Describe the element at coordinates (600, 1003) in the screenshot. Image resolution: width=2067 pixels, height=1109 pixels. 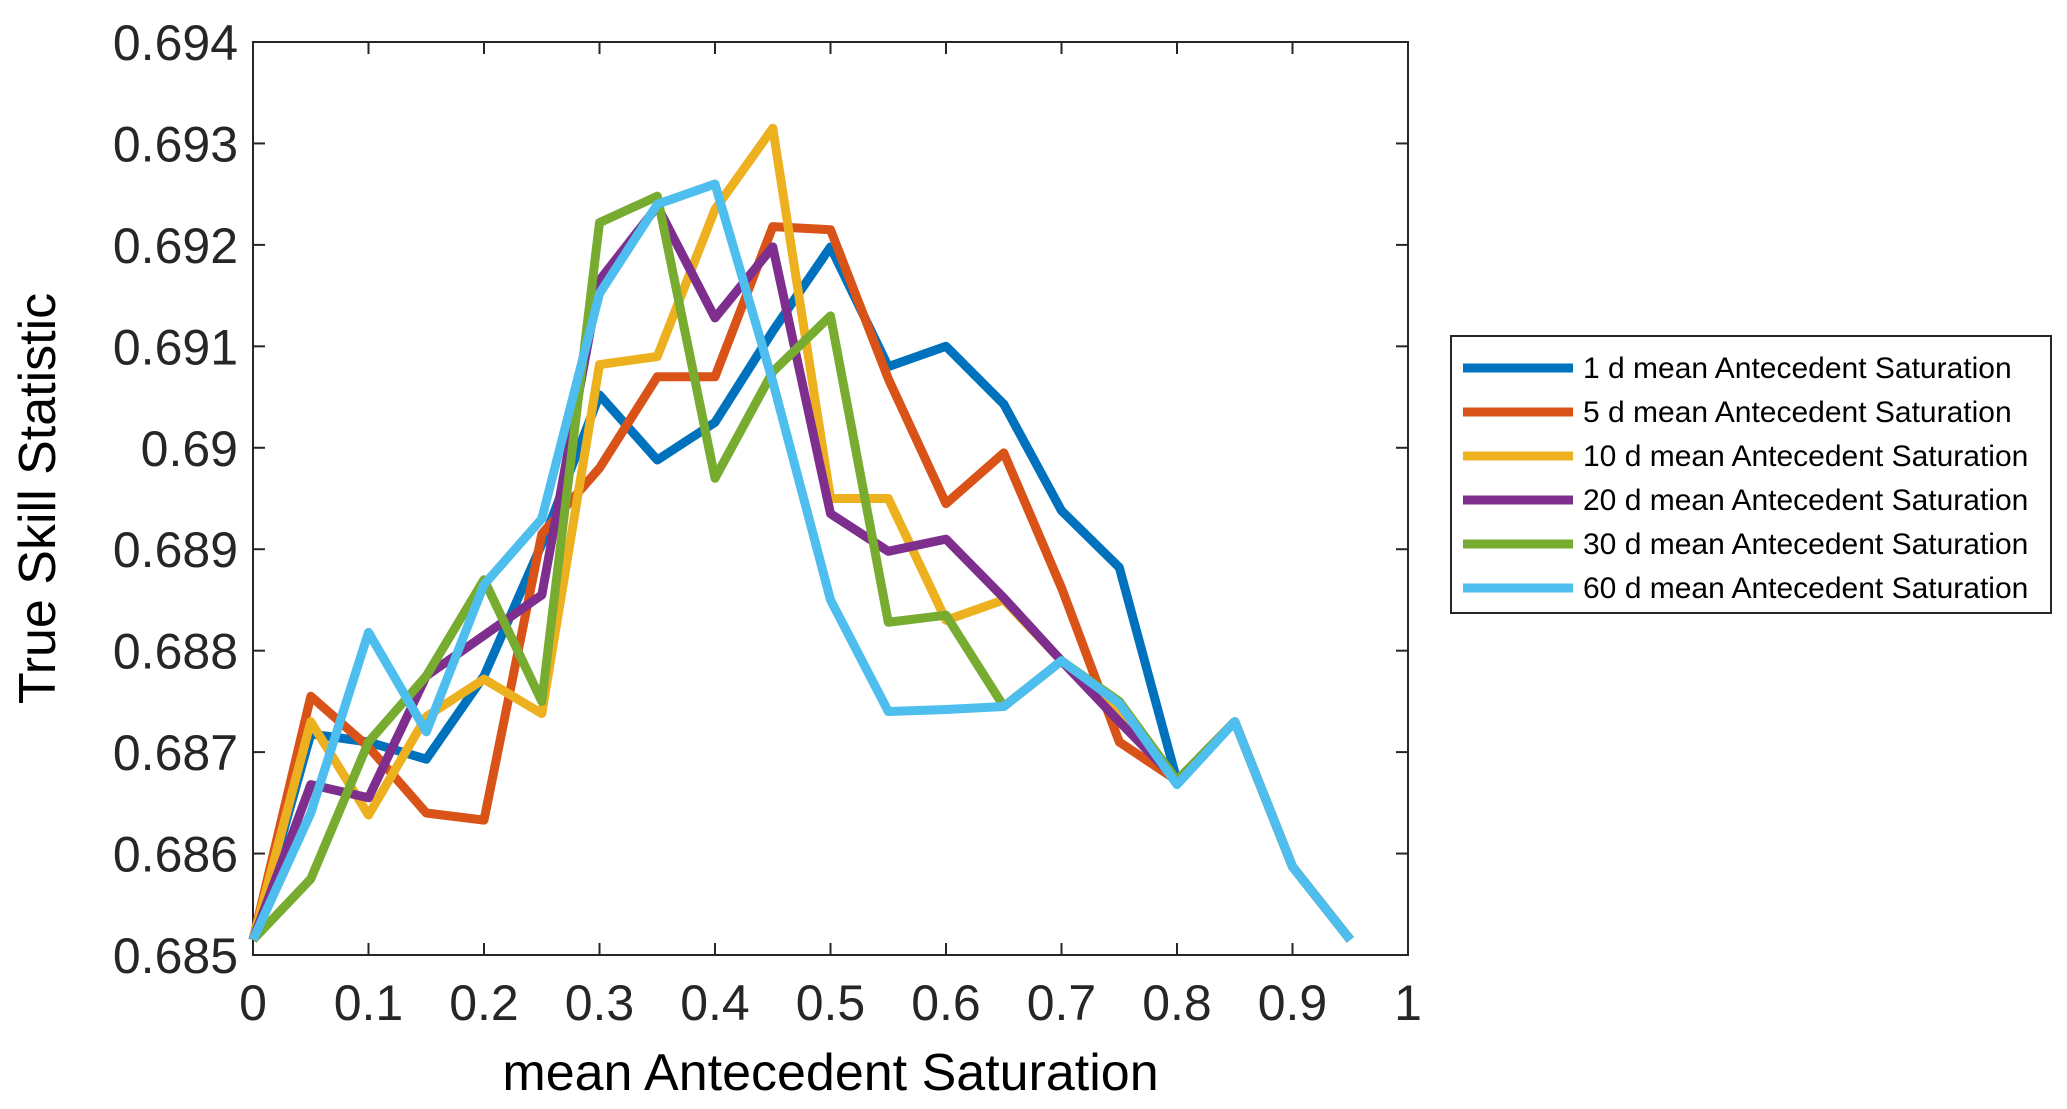
I see `x-tick-label: 0.3` at that location.